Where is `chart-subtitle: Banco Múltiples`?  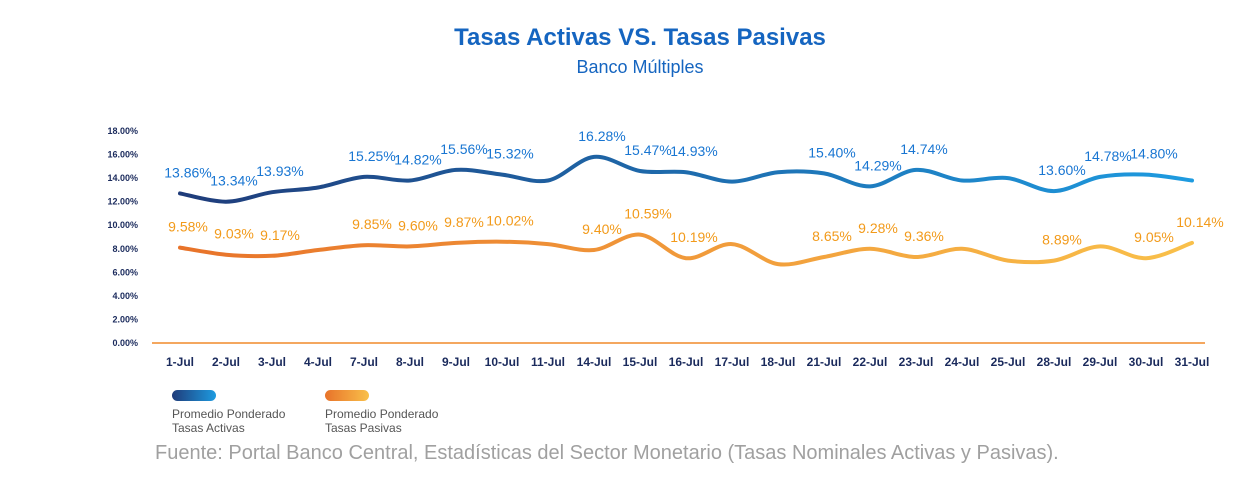 chart-subtitle: Banco Múltiples is located at coordinates (640, 67).